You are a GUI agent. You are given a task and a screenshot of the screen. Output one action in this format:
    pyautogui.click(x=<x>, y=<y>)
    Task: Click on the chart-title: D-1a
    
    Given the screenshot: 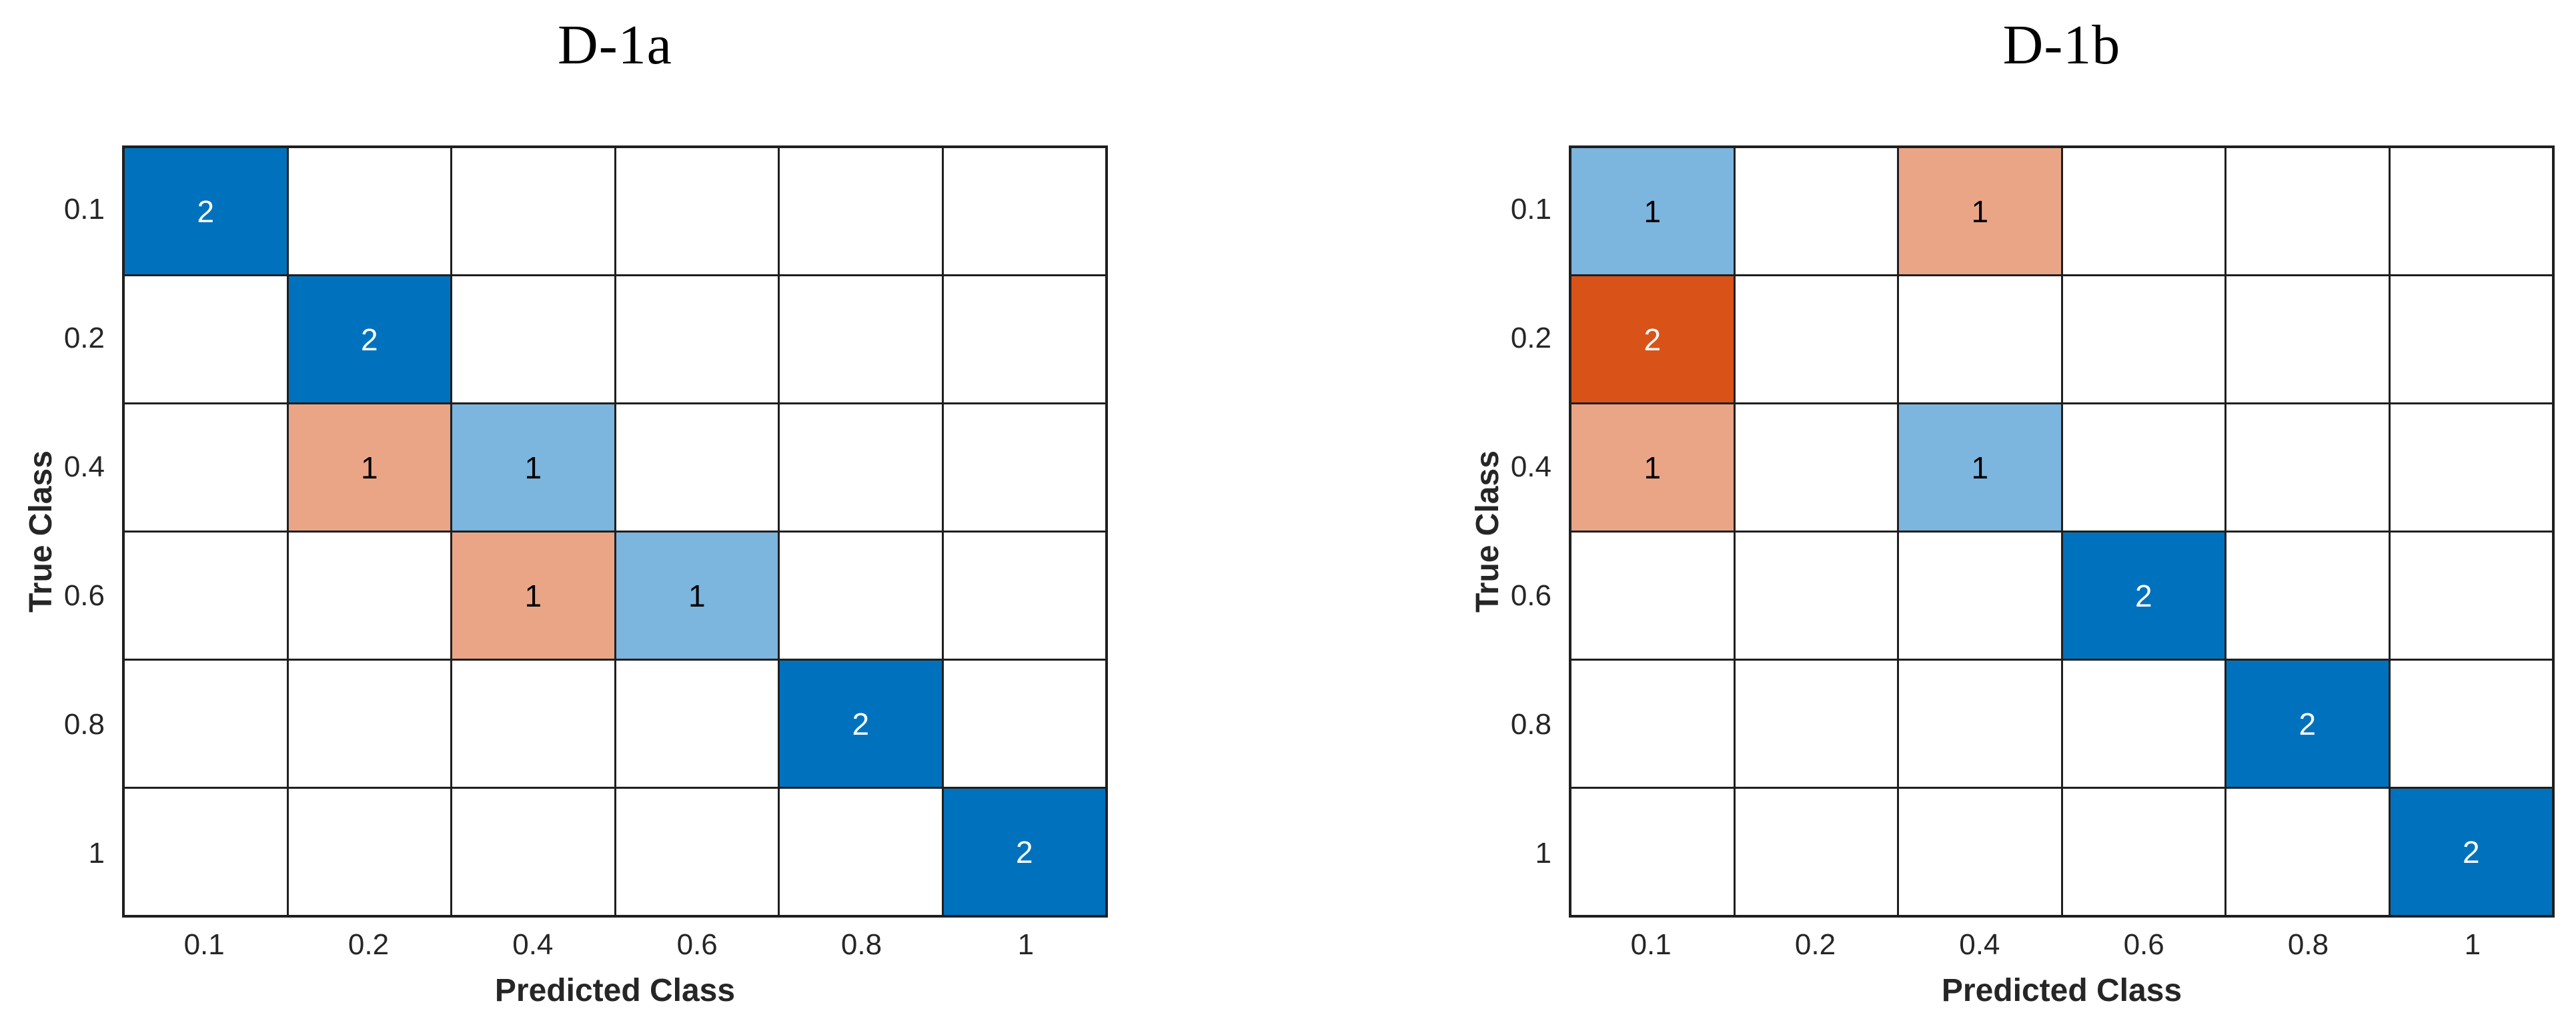 What is the action you would take?
    pyautogui.click(x=615, y=45)
    